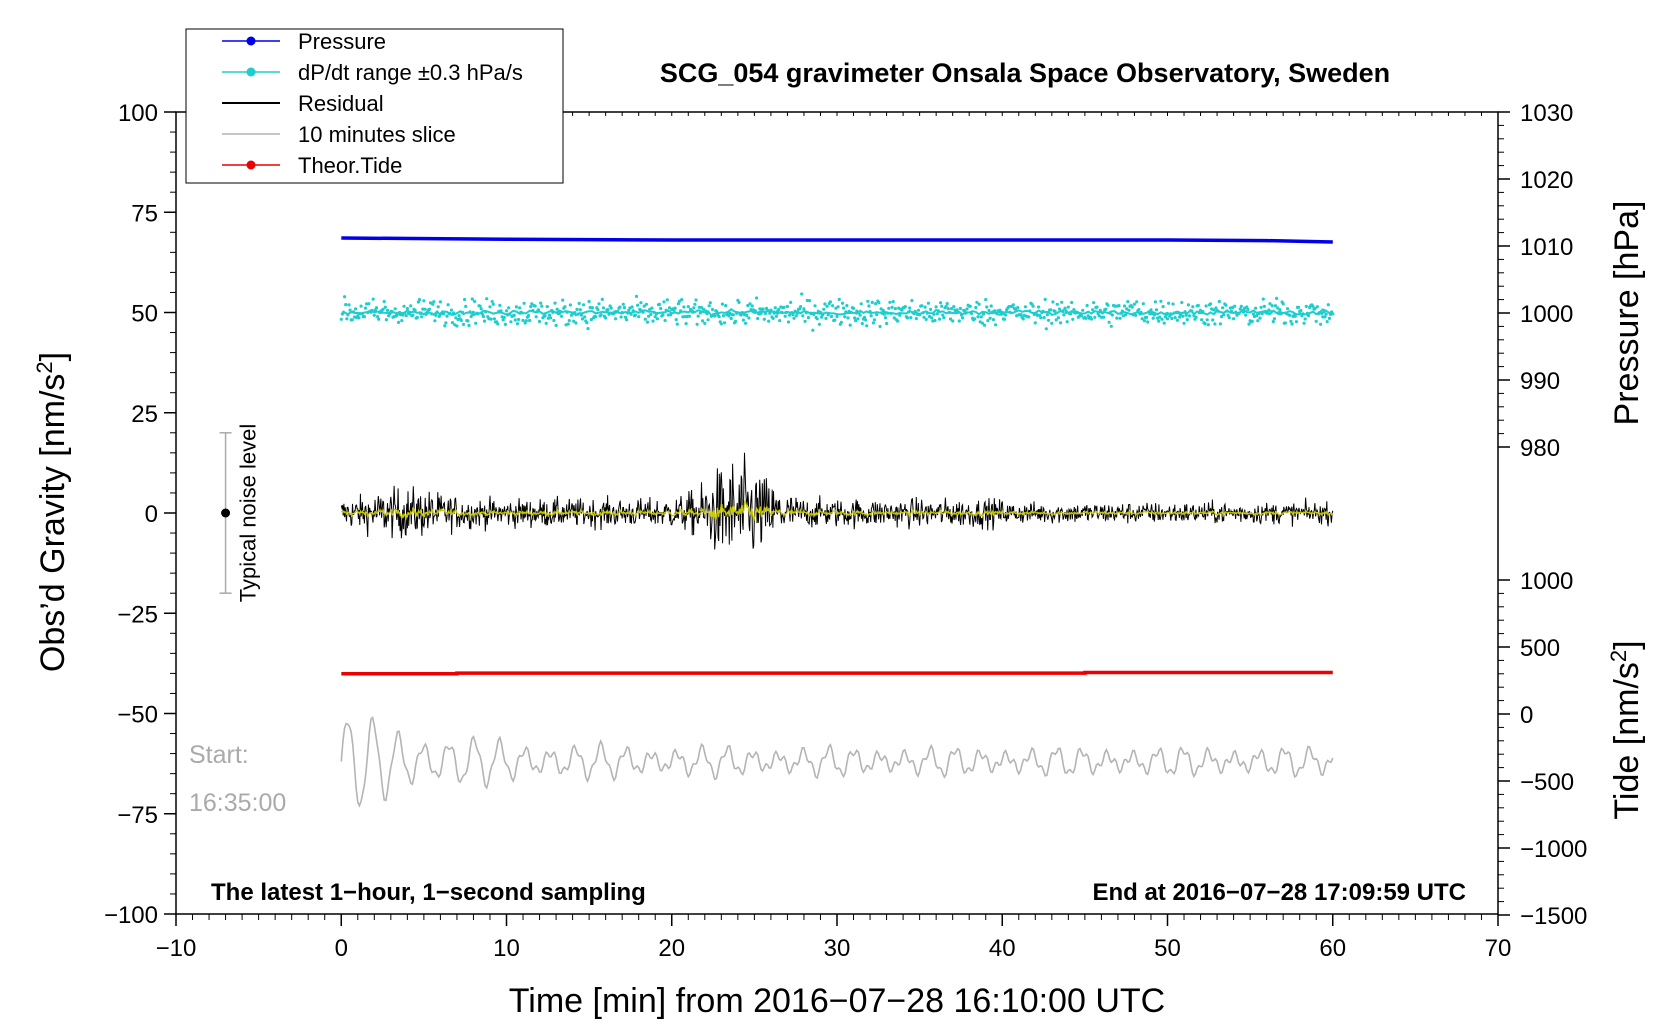 The height and width of the screenshot is (1020, 1676). I want to click on y-tick-label: −25, so click(137, 614).